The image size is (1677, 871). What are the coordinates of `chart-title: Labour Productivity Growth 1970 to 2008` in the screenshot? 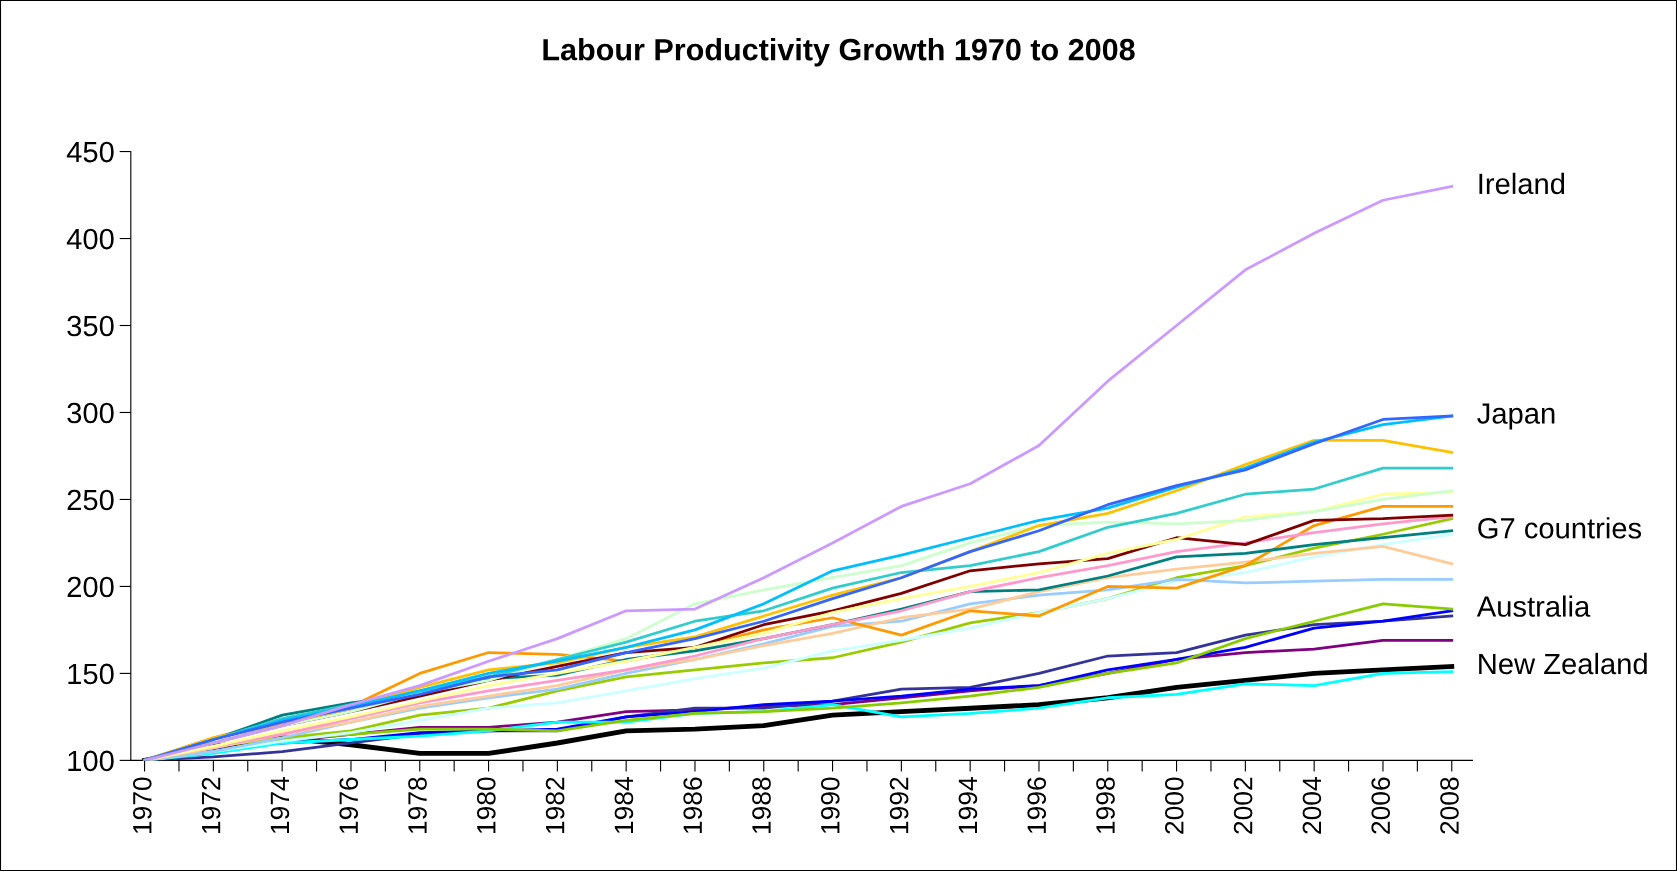 It's located at (839, 52).